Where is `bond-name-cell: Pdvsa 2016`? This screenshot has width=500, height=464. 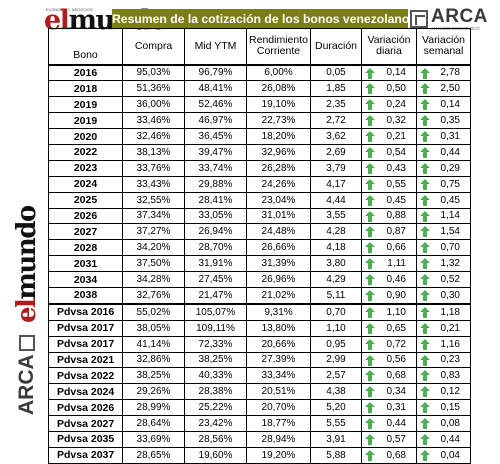
bond-name-cell: Pdvsa 2016 is located at coordinates (85, 311).